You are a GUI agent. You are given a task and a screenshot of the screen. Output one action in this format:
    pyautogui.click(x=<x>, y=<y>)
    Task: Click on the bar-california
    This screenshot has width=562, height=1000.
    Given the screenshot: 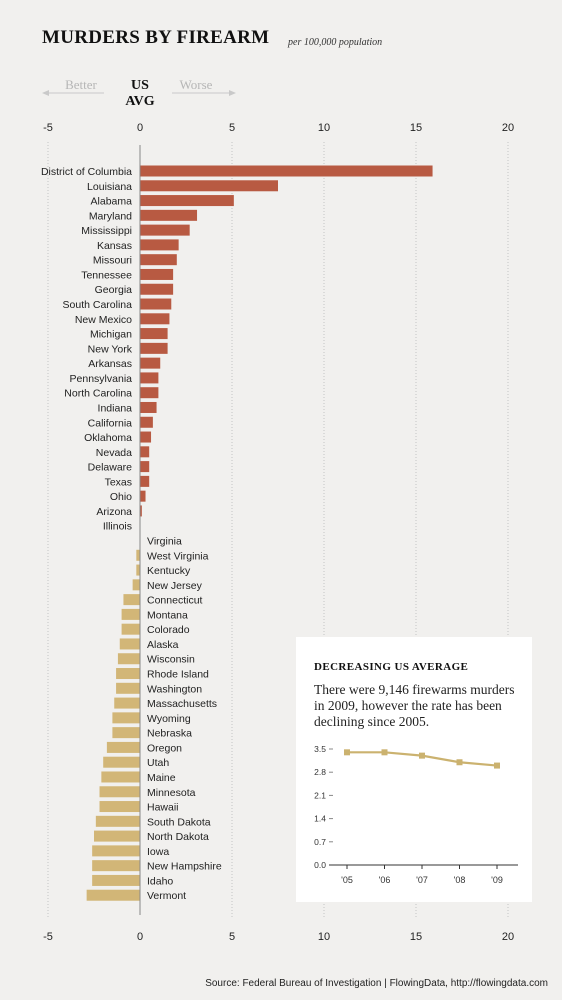 What is the action you would take?
    pyautogui.click(x=146, y=422)
    